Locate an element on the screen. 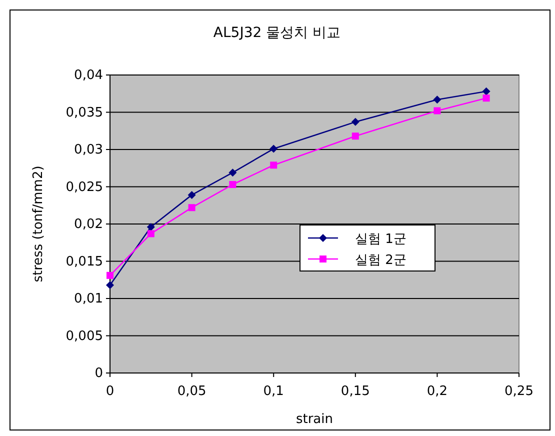 The height and width of the screenshot is (436, 555). x-tick-label: 0,2 is located at coordinates (437, 391).